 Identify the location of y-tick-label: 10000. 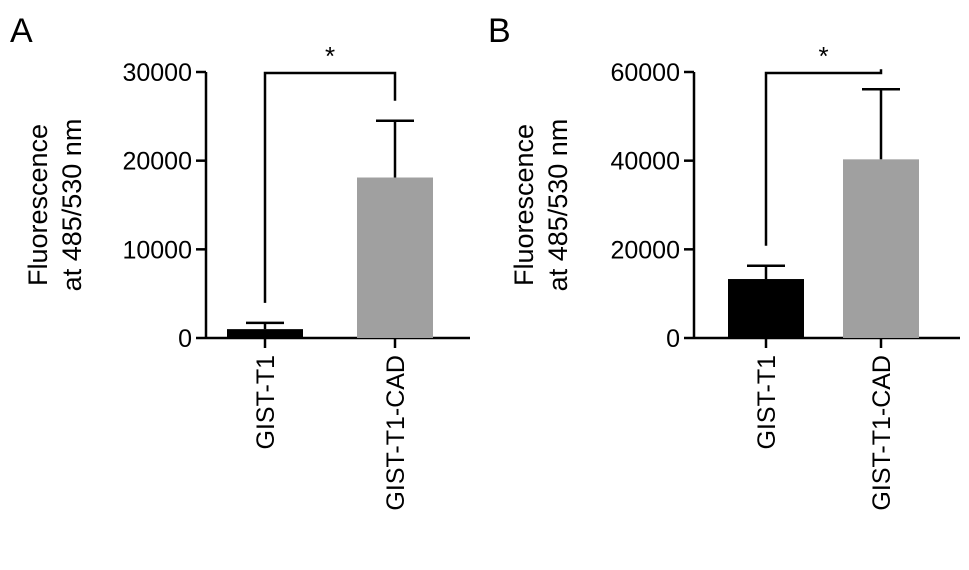
(157, 250).